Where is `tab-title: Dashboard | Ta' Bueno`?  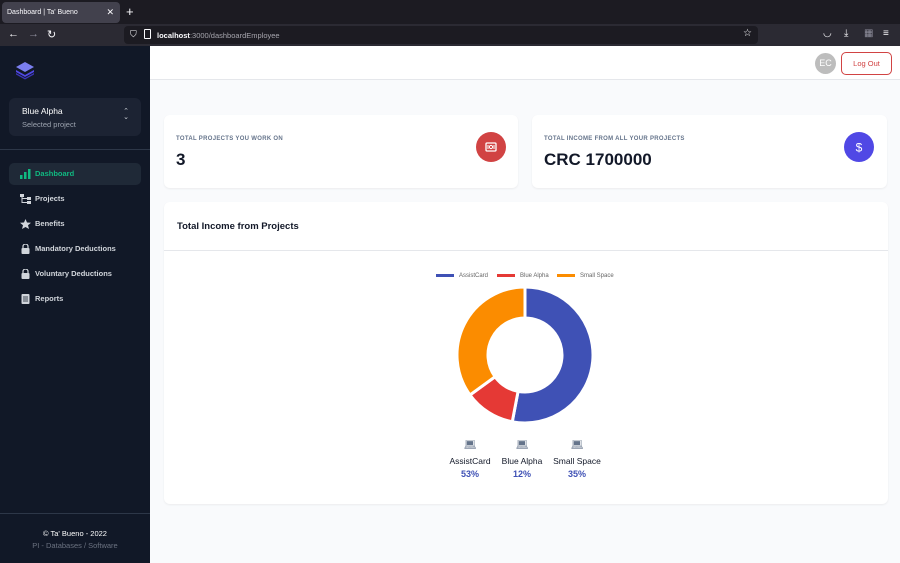
tab-title: Dashboard | Ta' Bueno is located at coordinates (42, 12).